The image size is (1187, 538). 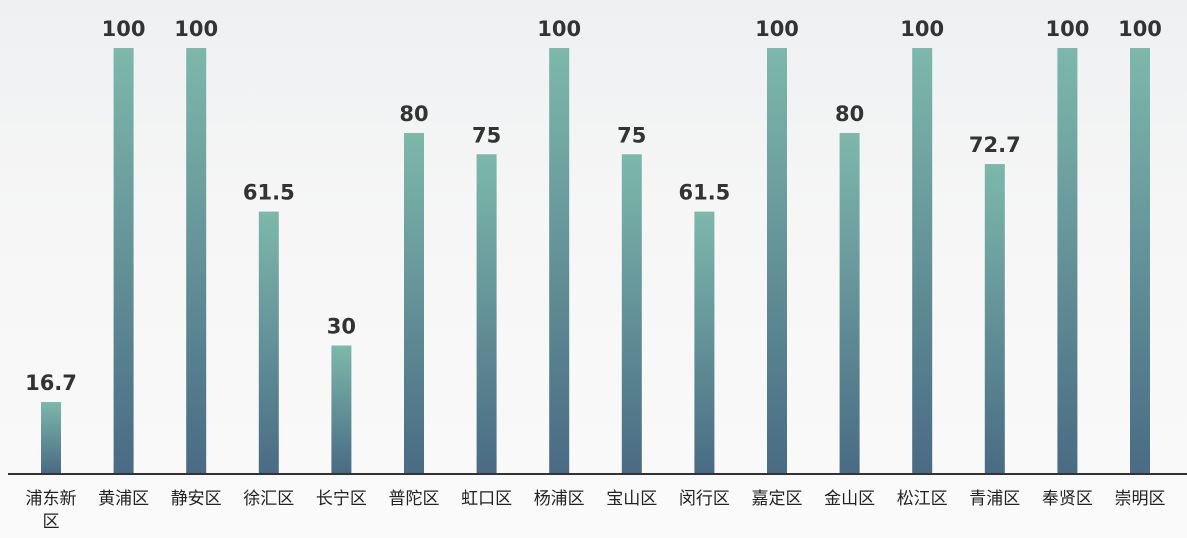 I want to click on x-tick-label: 黄浦区, so click(x=124, y=499).